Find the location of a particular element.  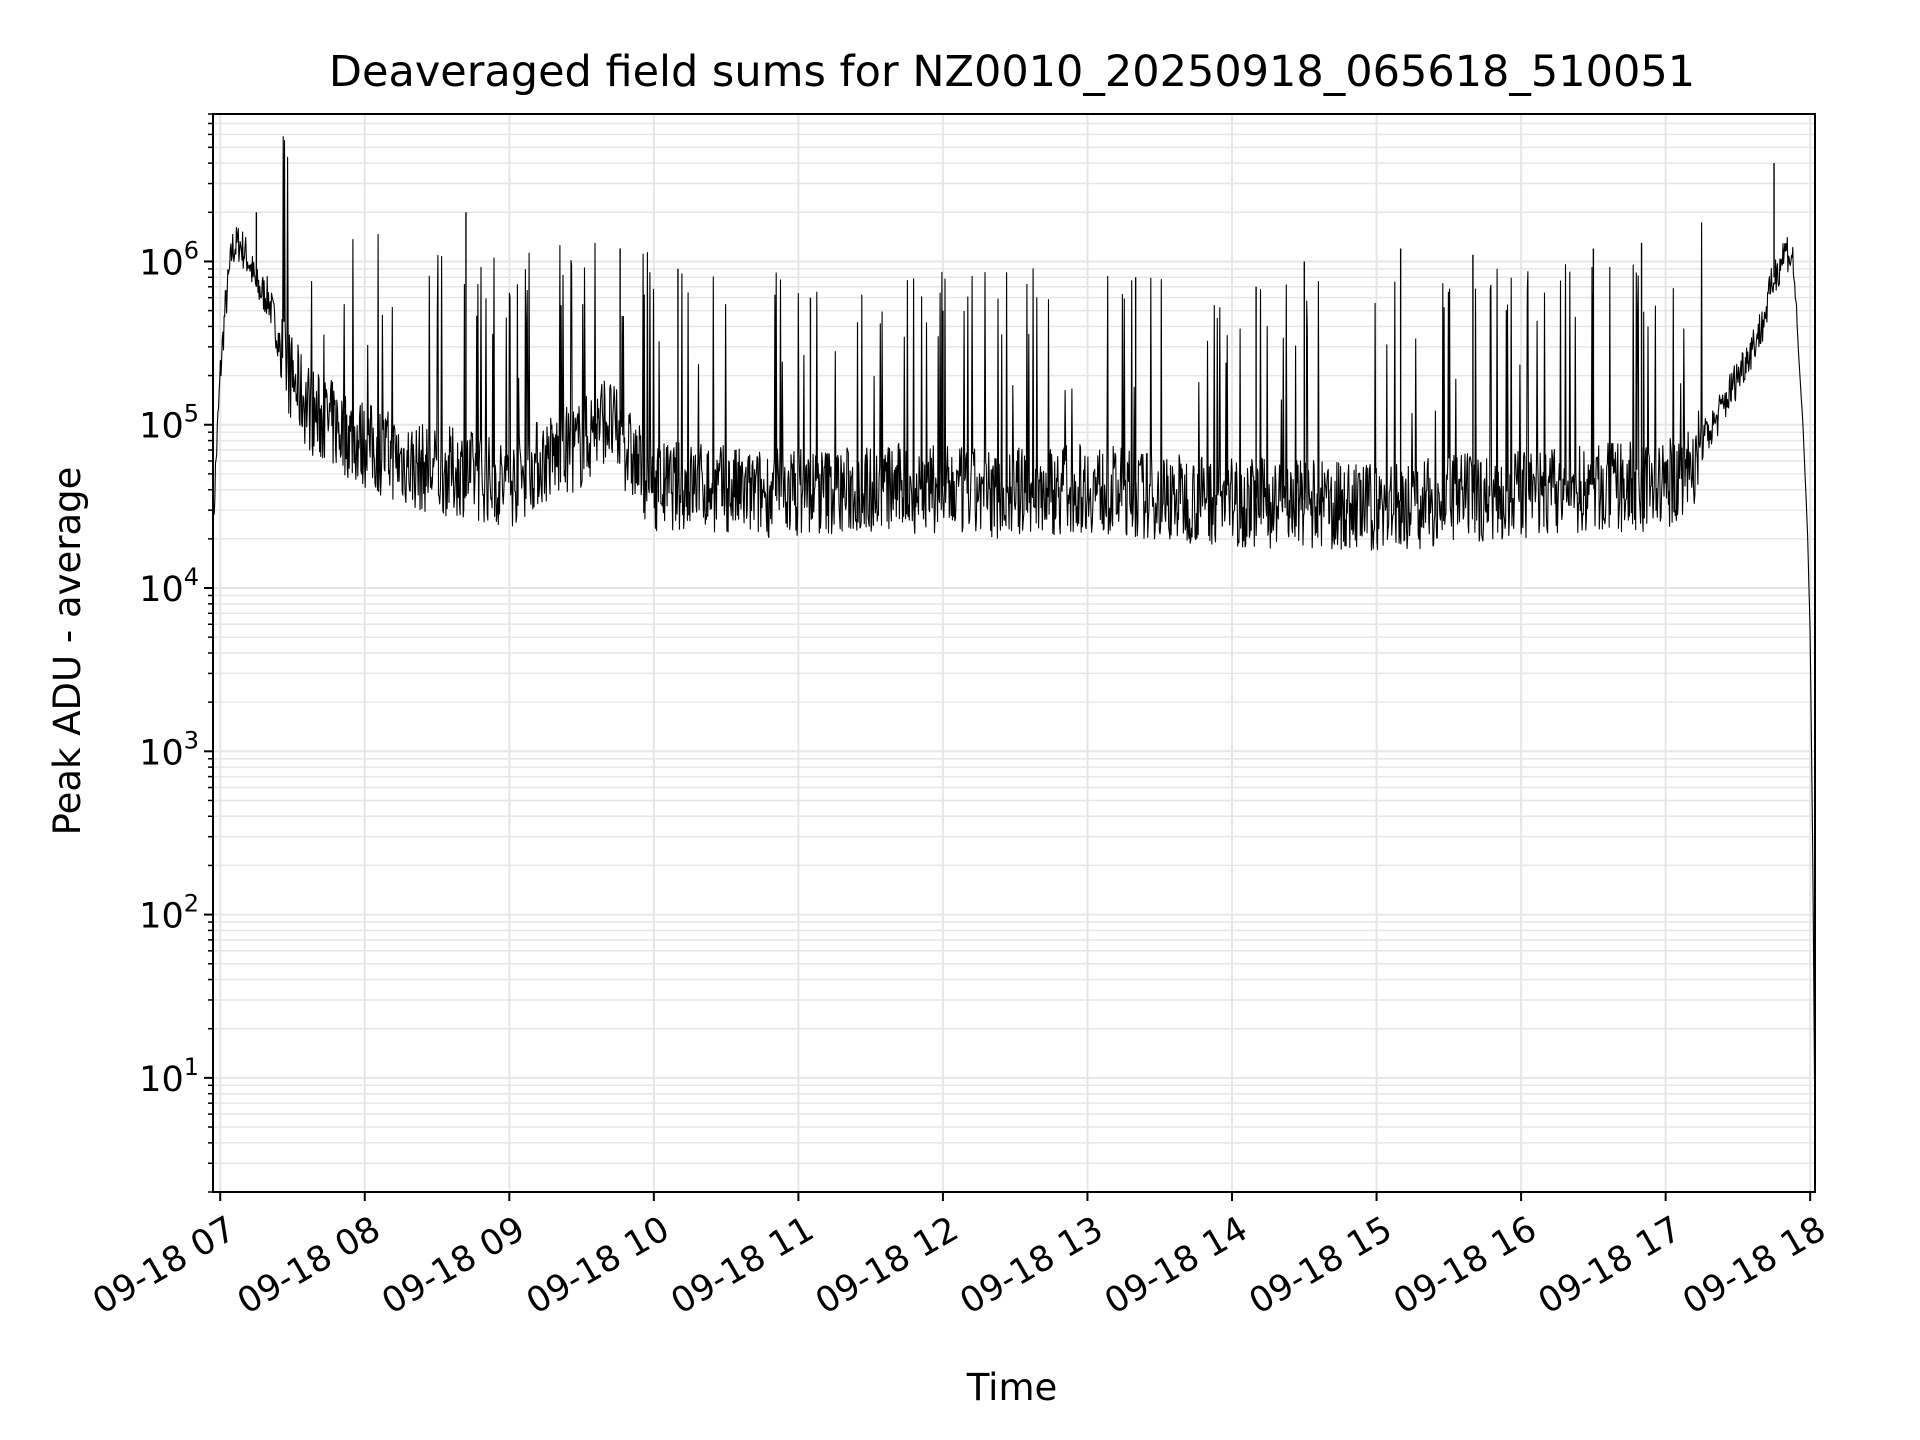

y-axis-label: Peak ADU - average is located at coordinates (67, 651).